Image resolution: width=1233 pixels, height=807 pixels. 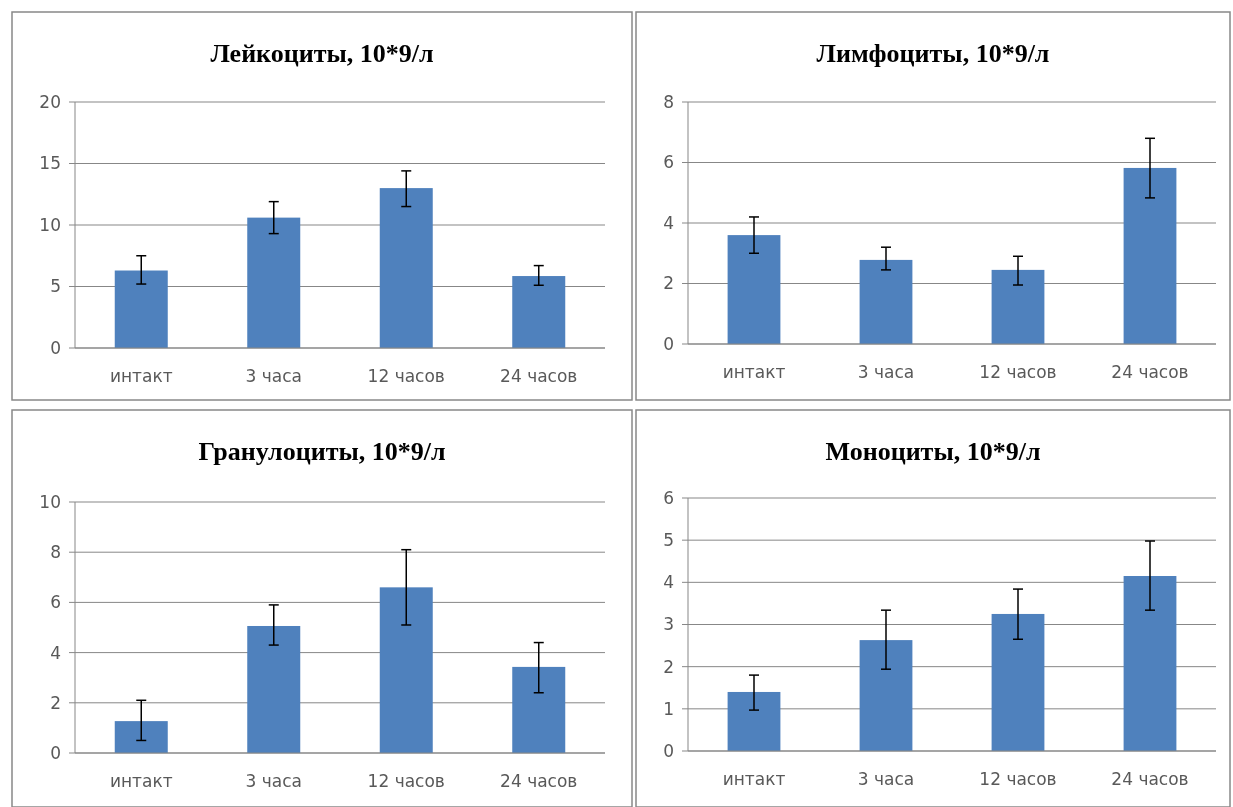 What do you see at coordinates (50, 163) in the screenshot?
I see `y-tick-label: 15` at bounding box center [50, 163].